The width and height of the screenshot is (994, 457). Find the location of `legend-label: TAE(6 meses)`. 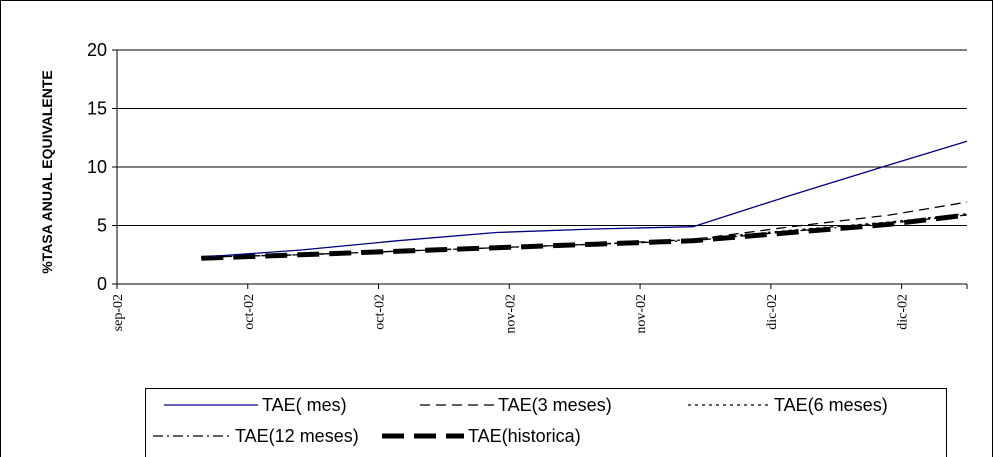

legend-label: TAE(6 meses) is located at coordinates (831, 404).